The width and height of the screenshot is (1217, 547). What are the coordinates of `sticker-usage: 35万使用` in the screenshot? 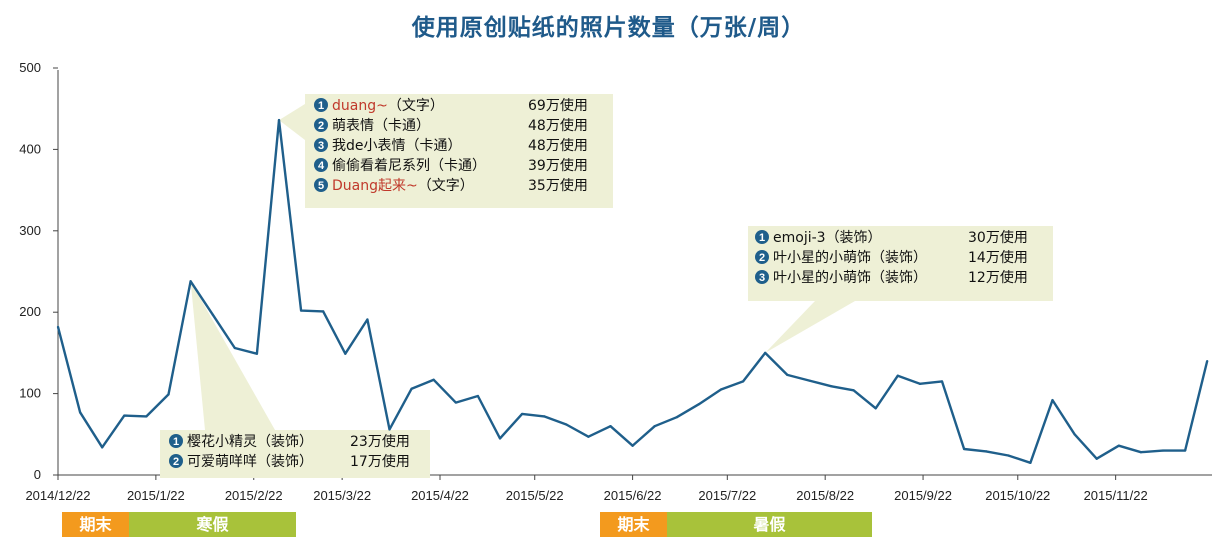 It's located at (558, 185).